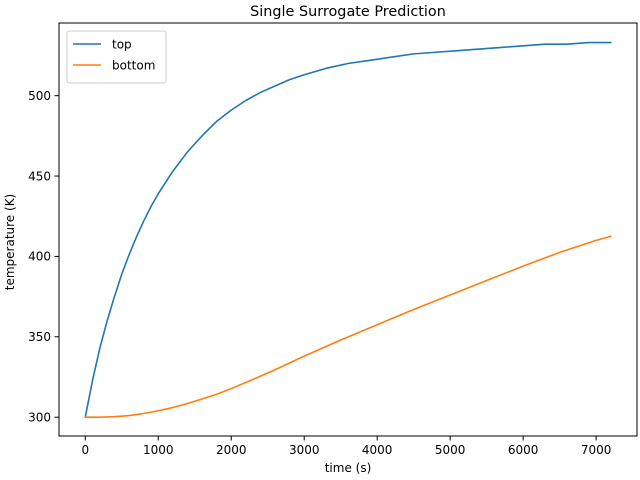 The image size is (640, 480). I want to click on legend-label-bottom: bottom, so click(133, 65).